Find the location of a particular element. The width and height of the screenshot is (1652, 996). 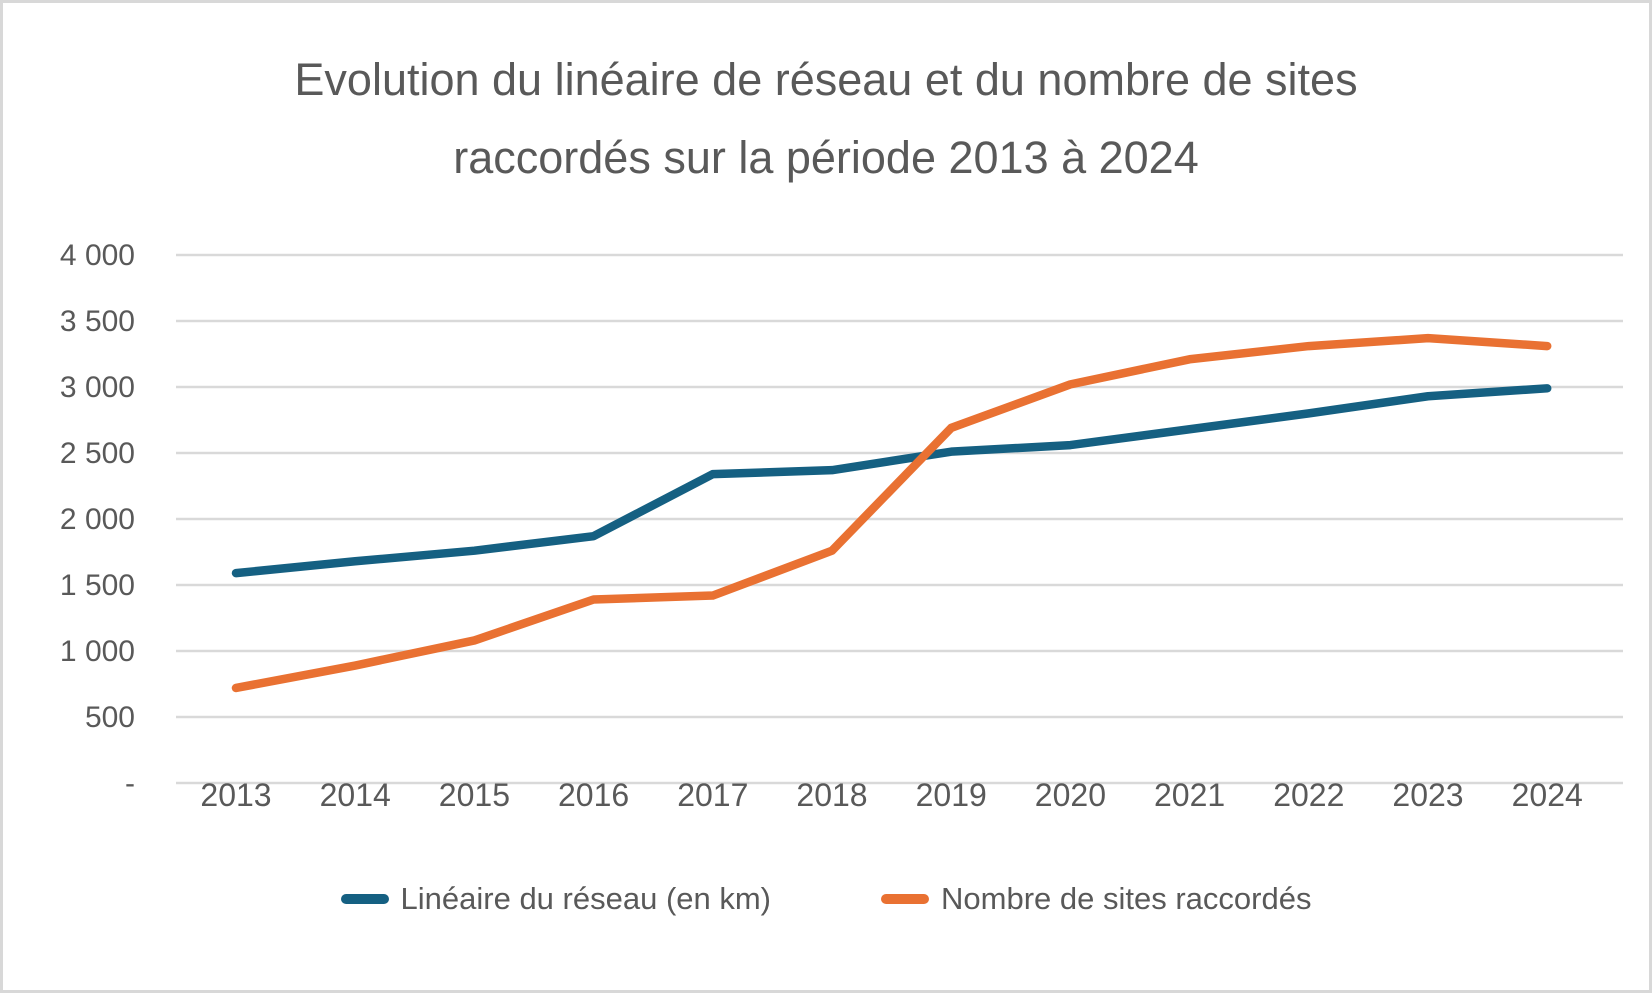

y-axis-tick-label: 2 500 is located at coordinates (97, 453).